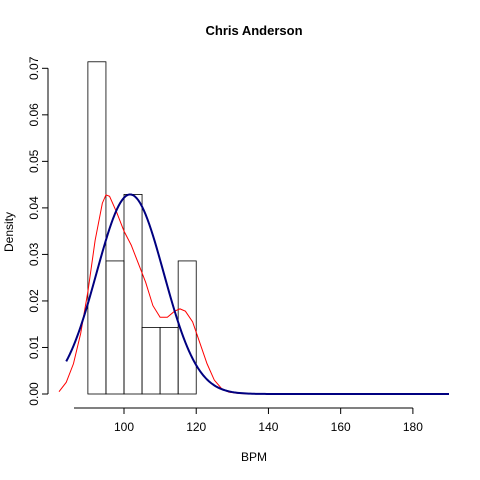 Image resolution: width=480 pixels, height=480 pixels. Describe the element at coordinates (34, 347) in the screenshot. I see `y-tick-label-1: 0.01` at that location.